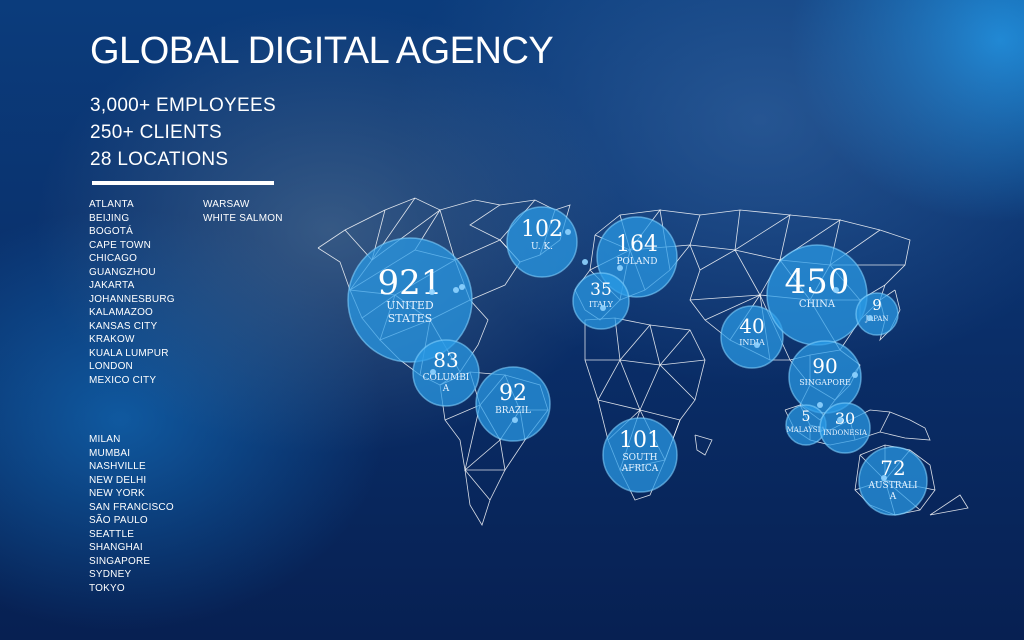 This screenshot has width=1024, height=640. Describe the element at coordinates (109, 218) in the screenshot. I see `city-name: BEIJING` at that location.